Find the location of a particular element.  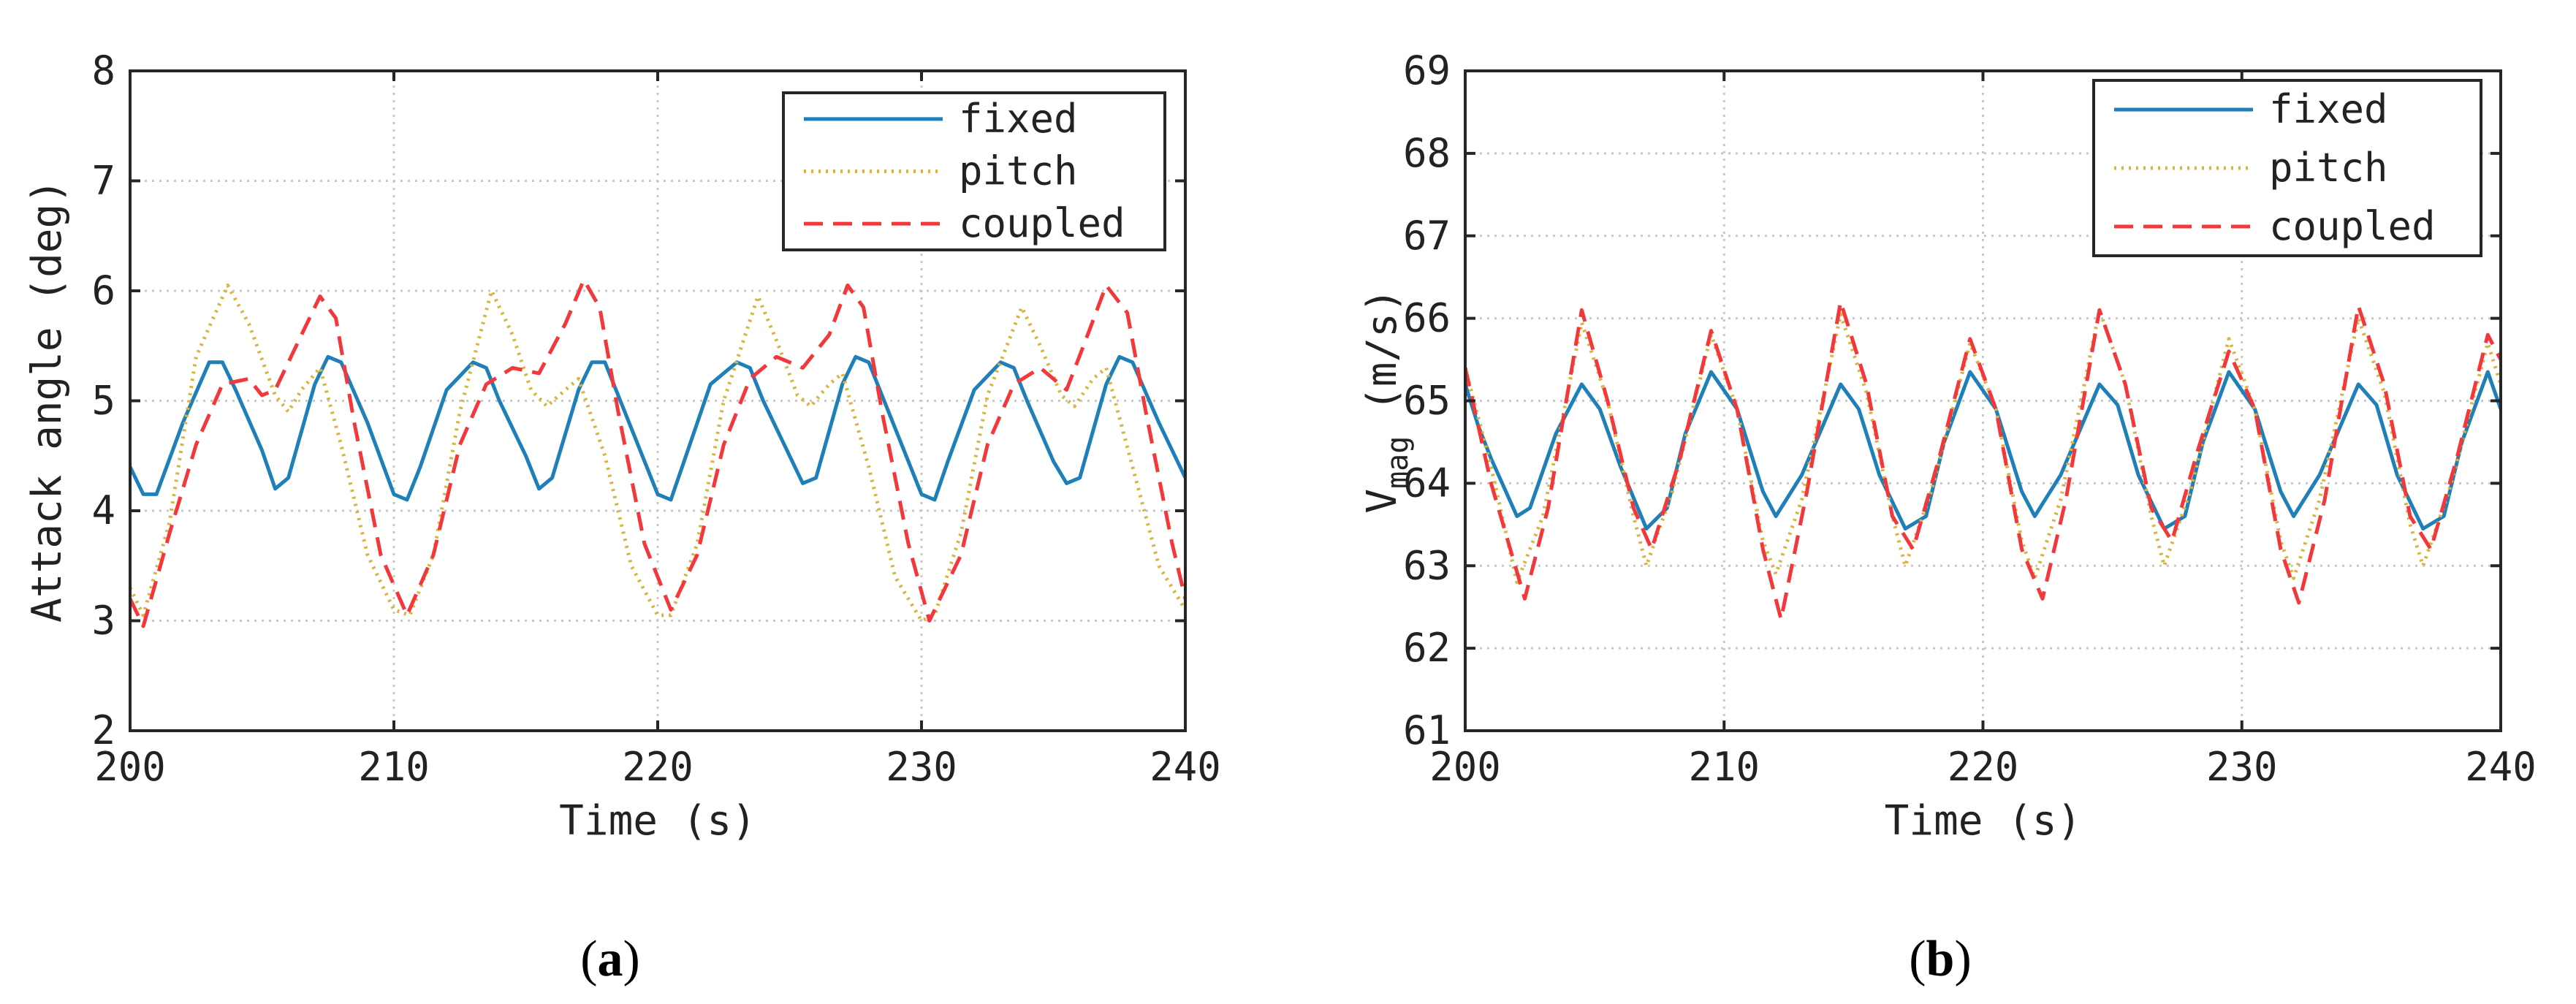

series-line-fixed is located at coordinates (657, 428).